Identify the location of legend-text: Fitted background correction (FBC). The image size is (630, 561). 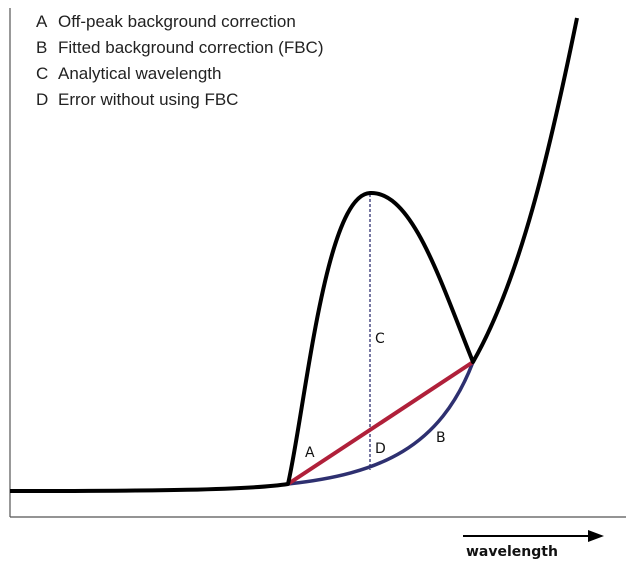
(191, 47).